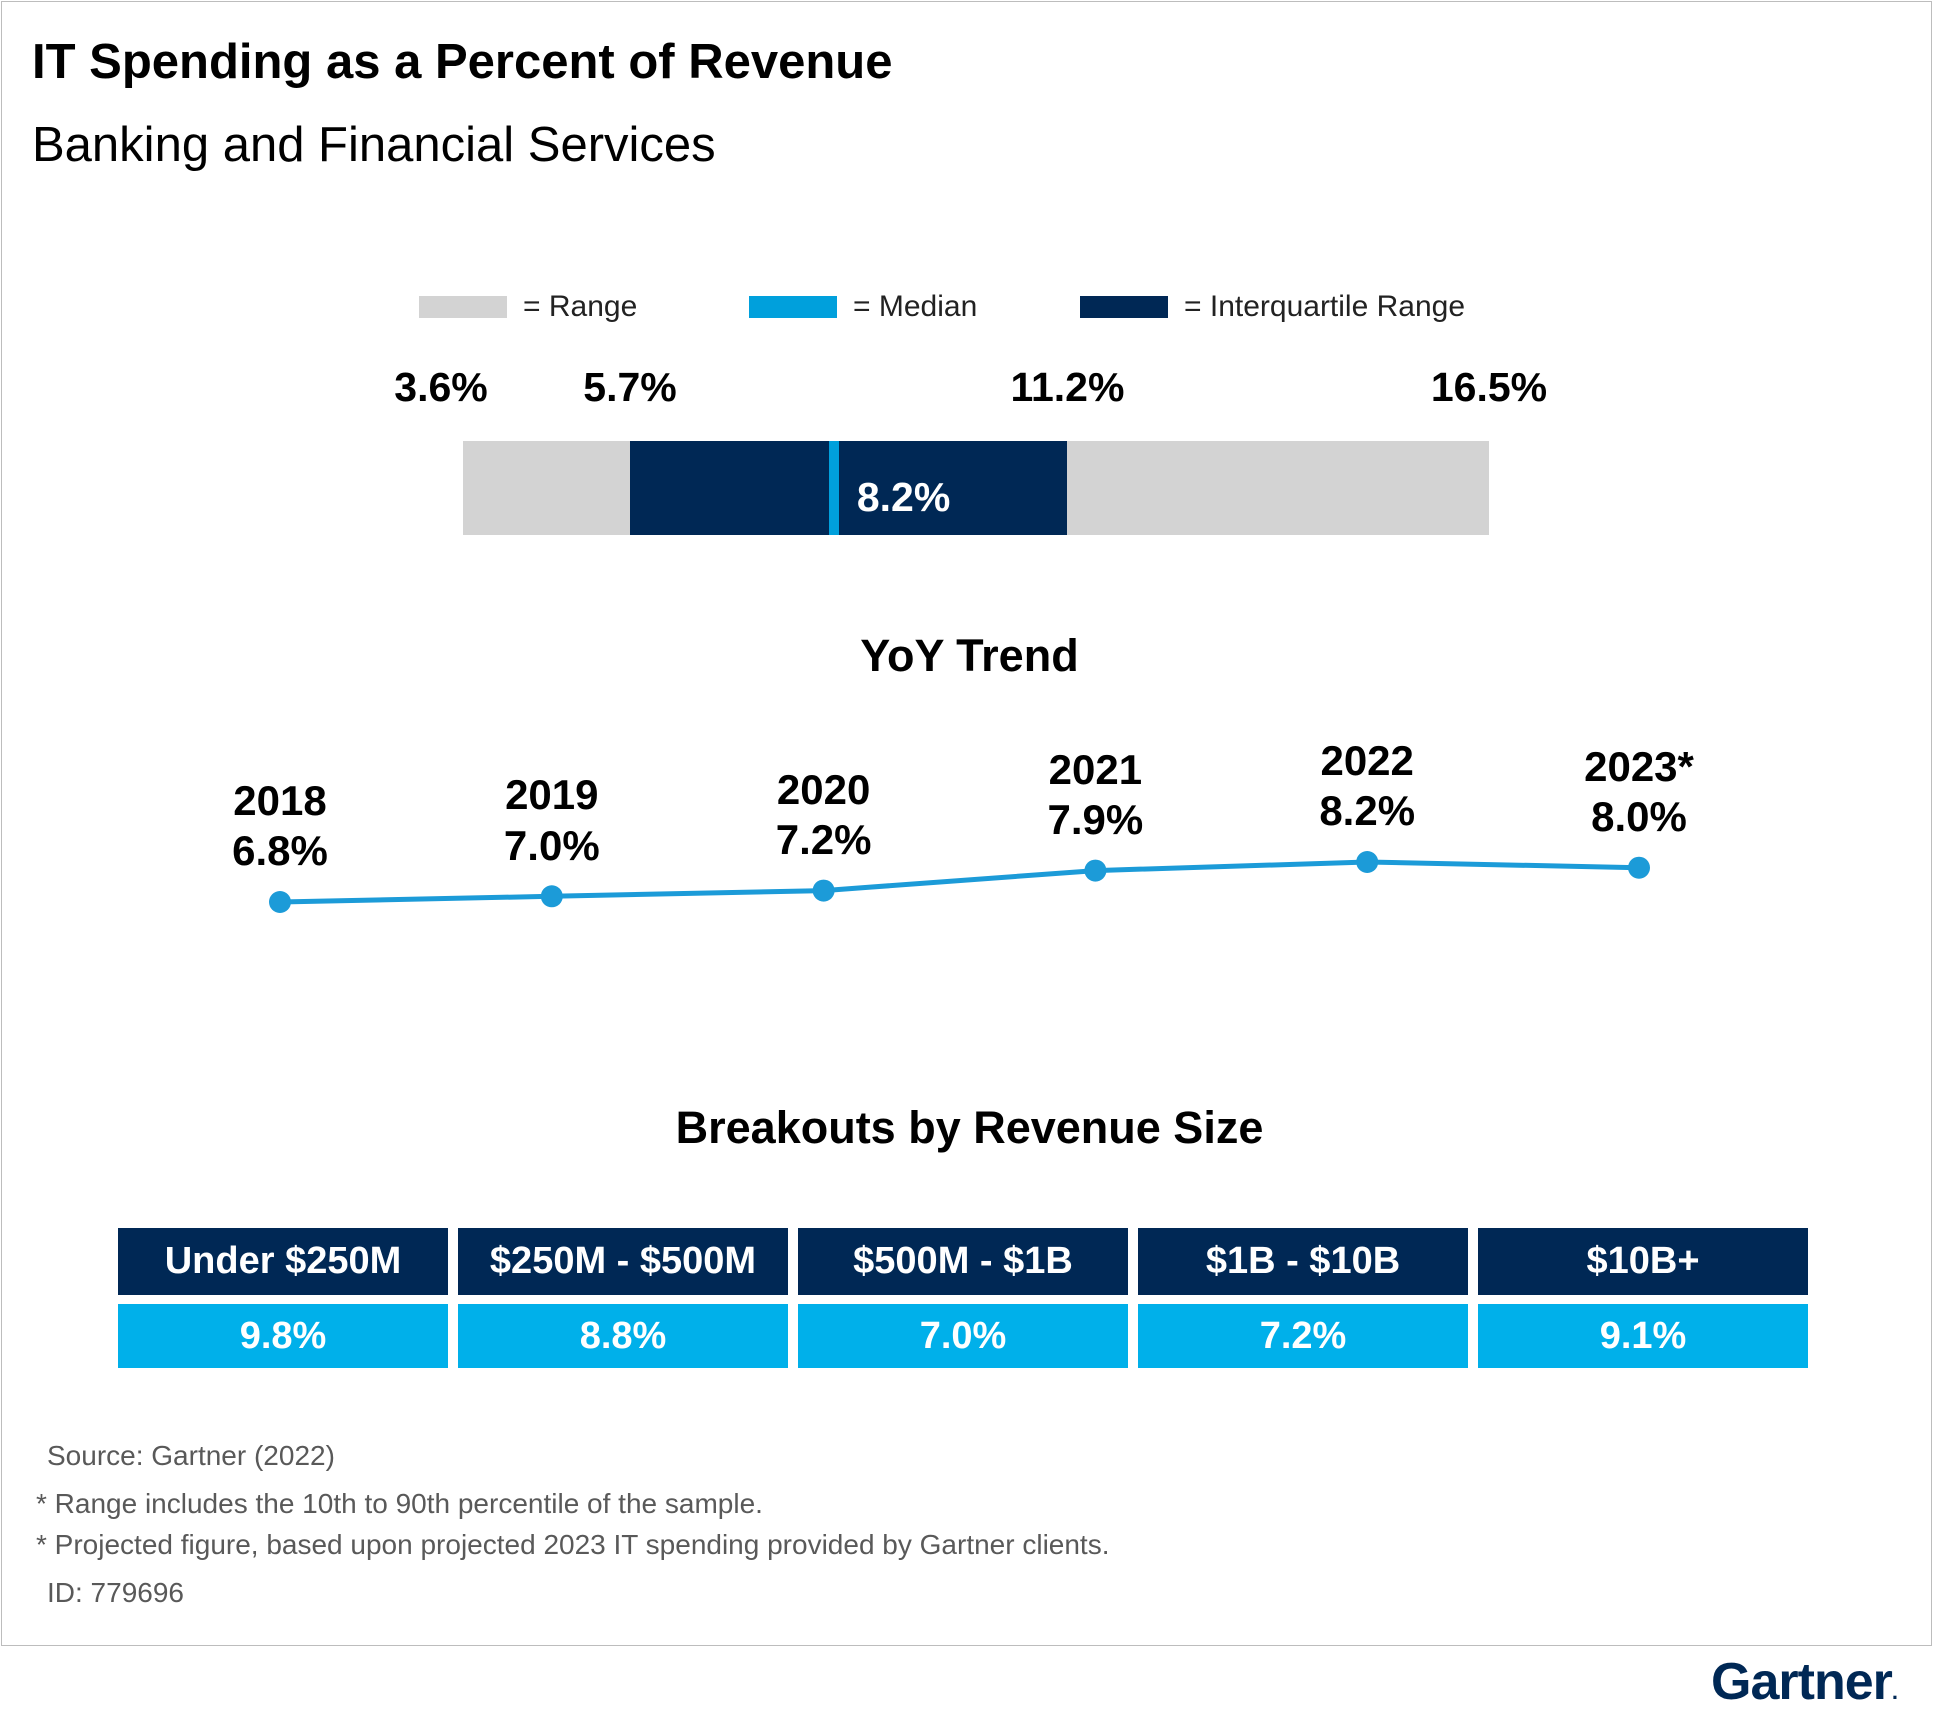 The height and width of the screenshot is (1722, 1935). I want to click on trend-value-label: 6.8%, so click(280, 851).